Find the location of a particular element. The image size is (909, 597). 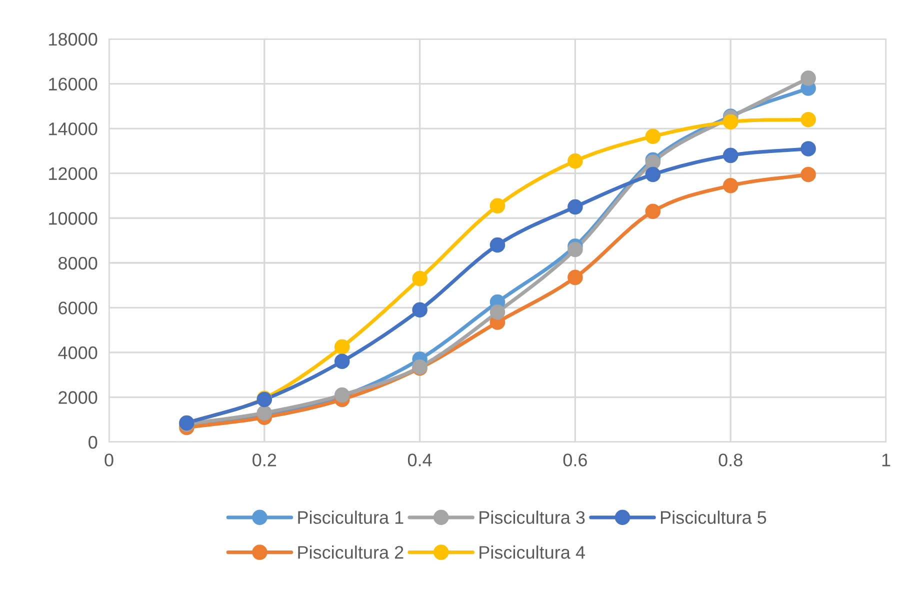

x-tick-label: 0.2 is located at coordinates (264, 460).